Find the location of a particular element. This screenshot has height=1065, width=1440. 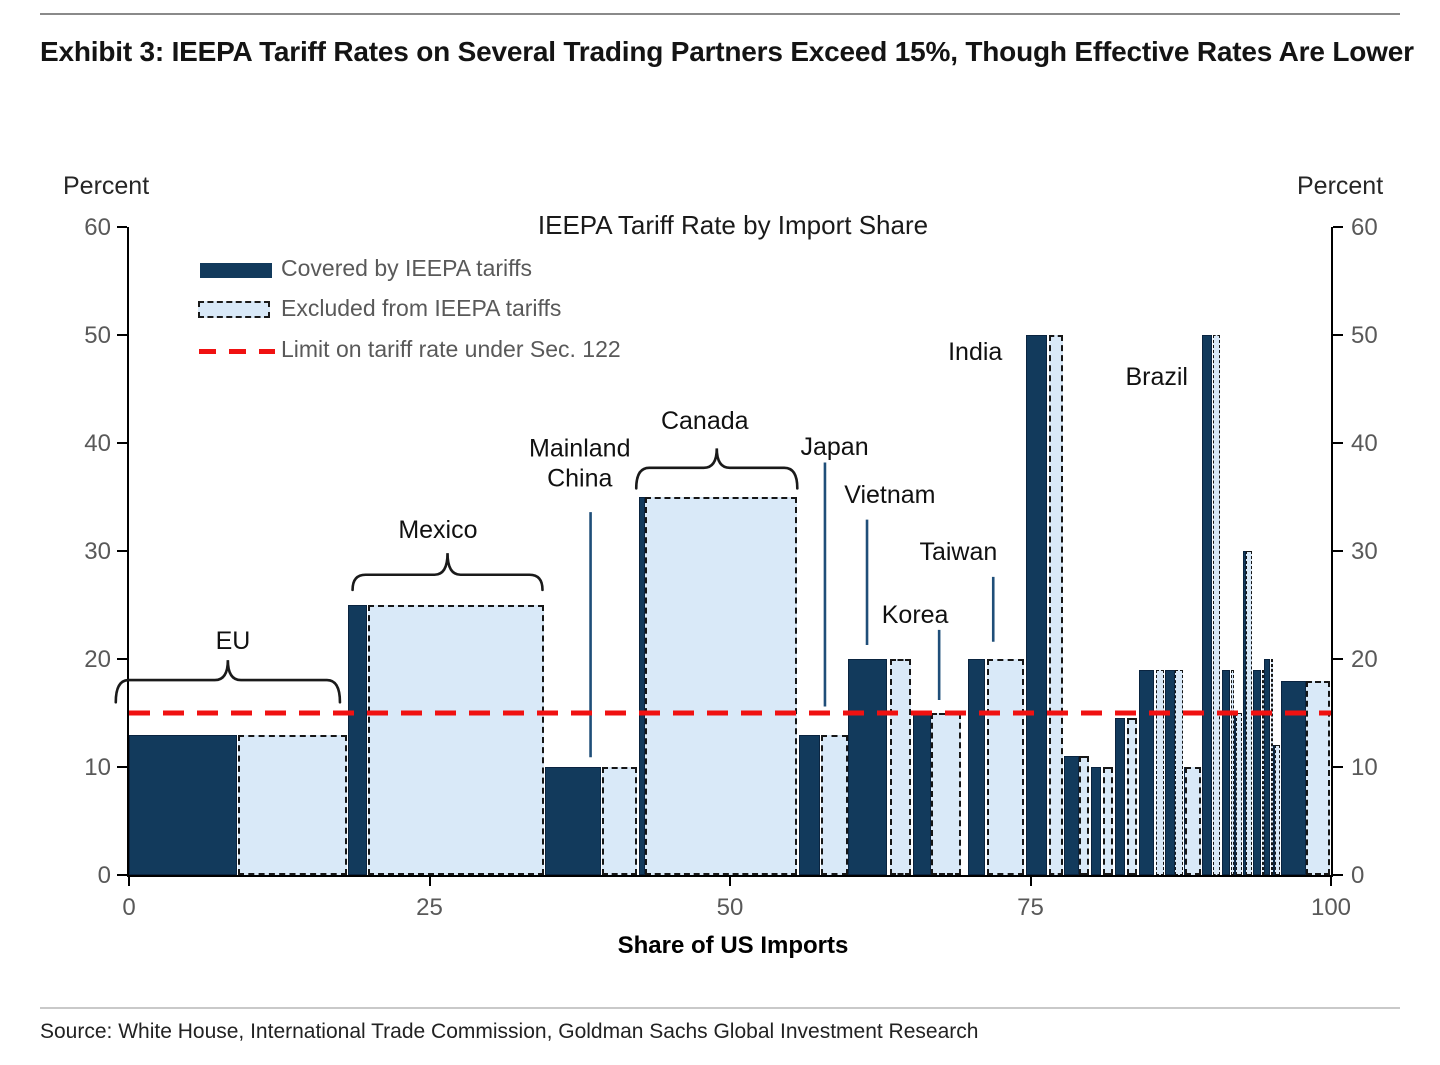

country-label-korea: Korea is located at coordinates (915, 614).